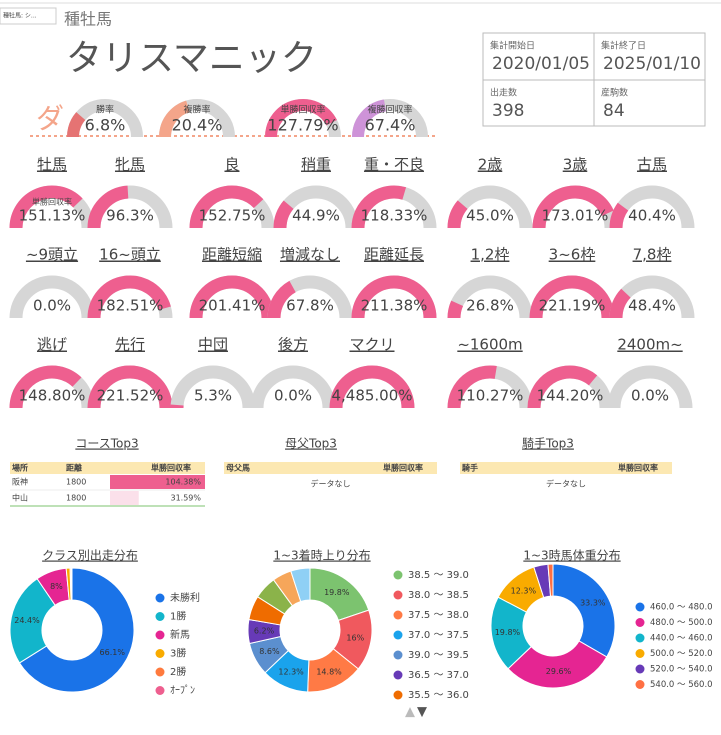 The height and width of the screenshot is (735, 721). I want to click on pager-up: ▲, so click(410, 712).